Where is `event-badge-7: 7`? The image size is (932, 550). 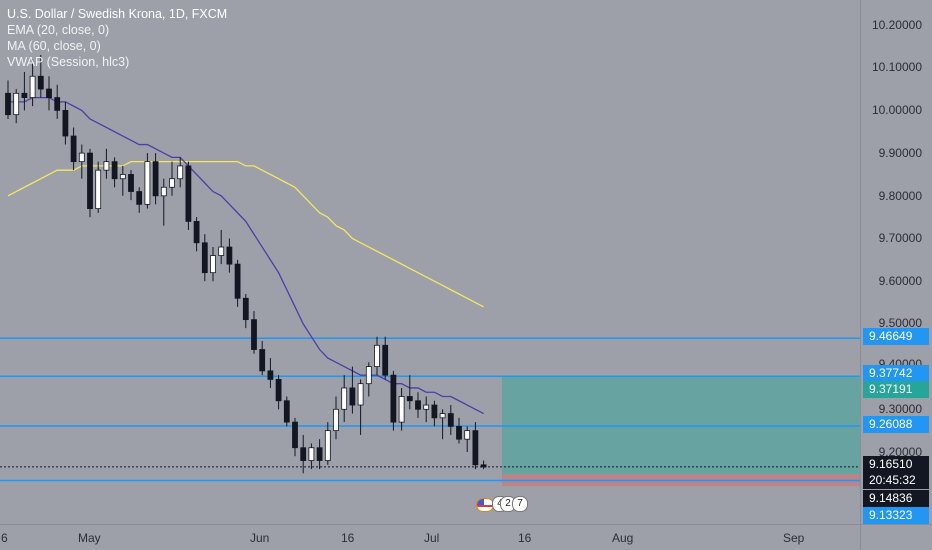
event-badge-7: 7 is located at coordinates (520, 504).